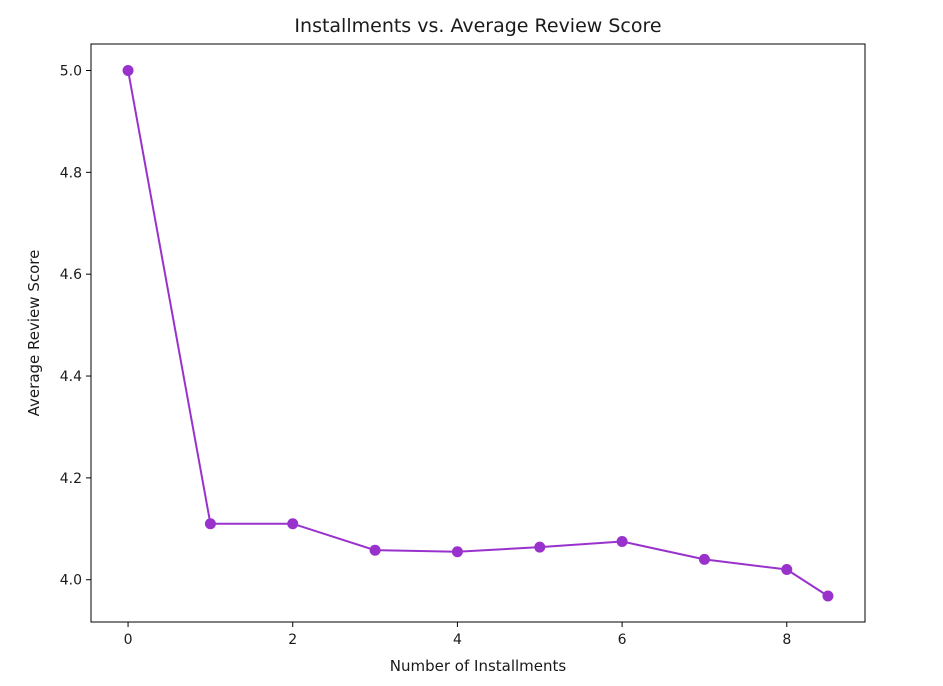  I want to click on x-tick-label: 4, so click(457, 640).